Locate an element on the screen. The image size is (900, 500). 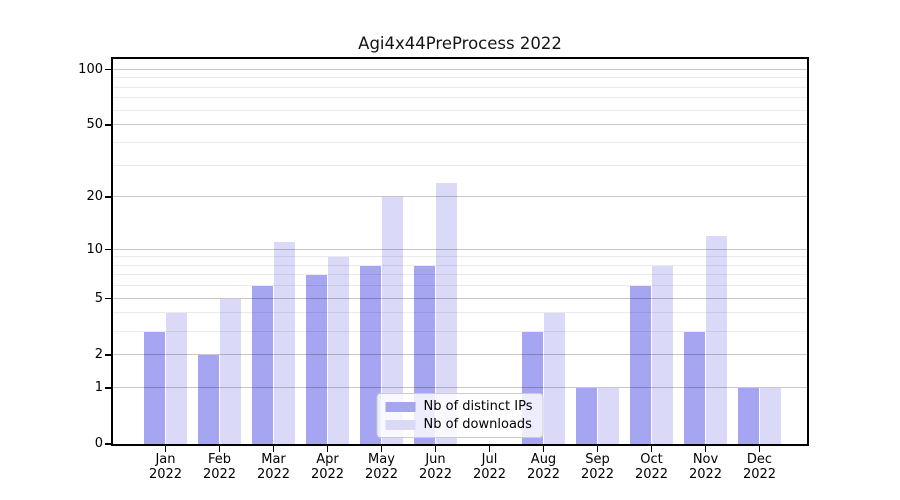
x-tick-label-dec-2022: Dec 2022 is located at coordinates (759, 467).